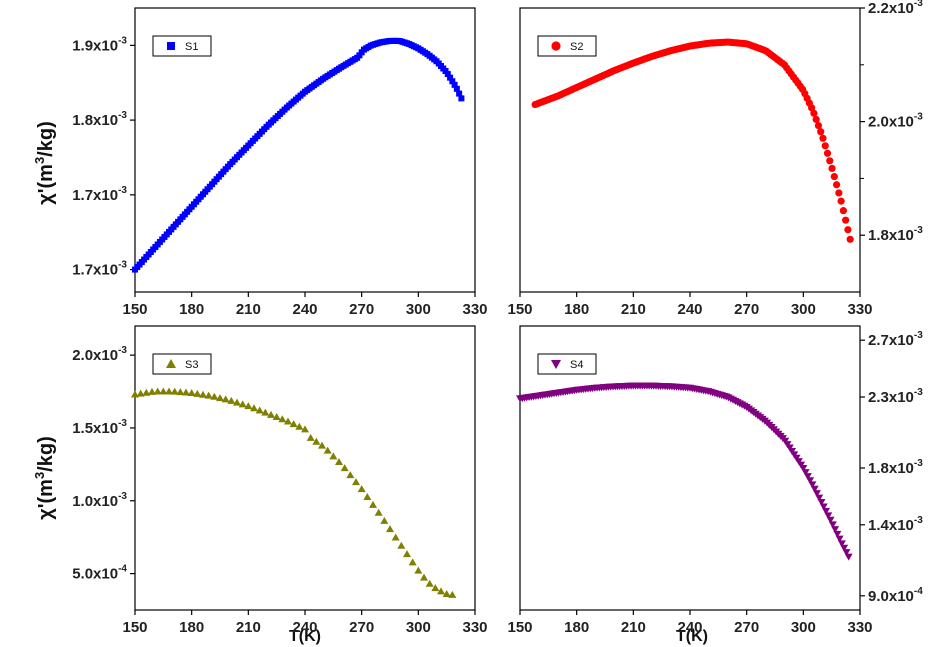 The height and width of the screenshot is (647, 946). What do you see at coordinates (99, 500) in the screenshot?
I see `y-tick-label: 1.0x10⁻³` at bounding box center [99, 500].